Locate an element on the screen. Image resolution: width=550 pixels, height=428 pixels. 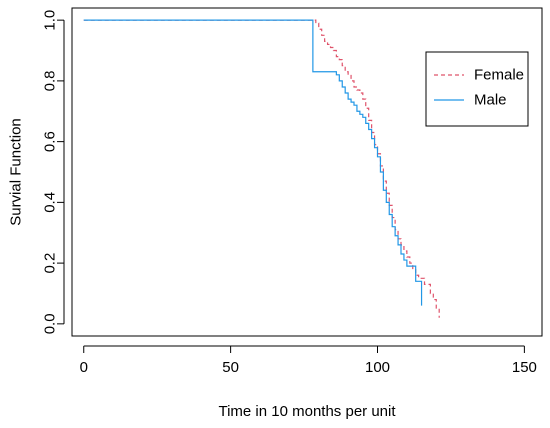
y-tick-label: 0.8 is located at coordinates (50, 80).